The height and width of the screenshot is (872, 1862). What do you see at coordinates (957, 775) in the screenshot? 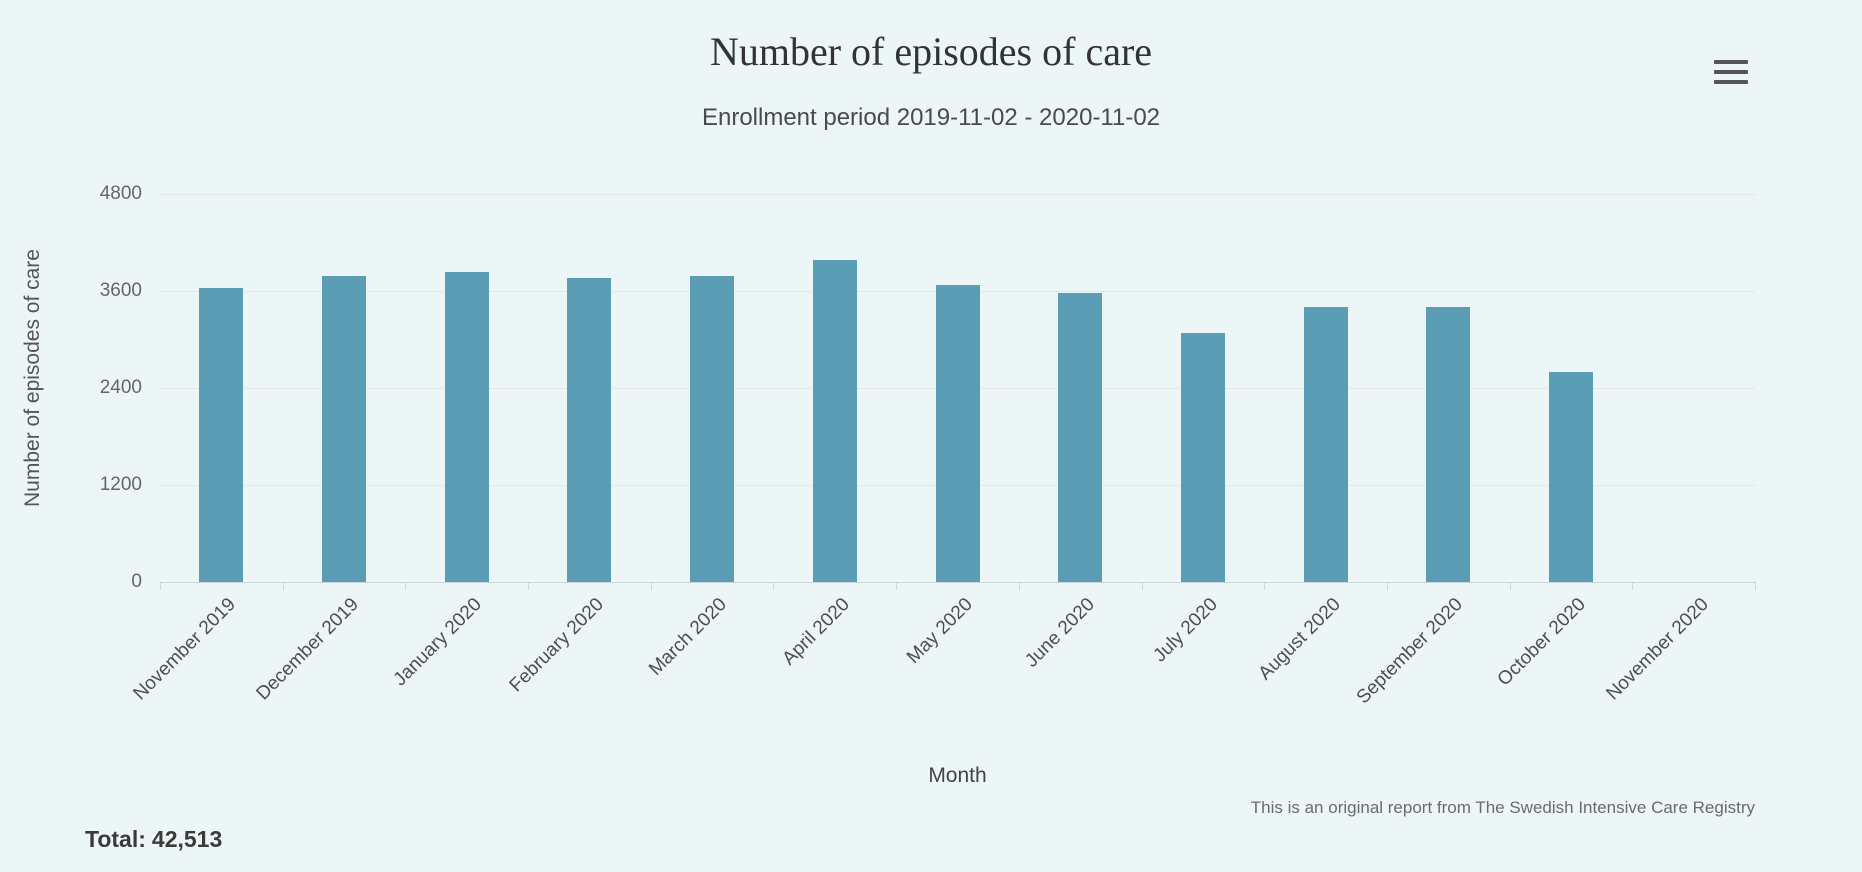
I see `x-axis-title: Month` at bounding box center [957, 775].